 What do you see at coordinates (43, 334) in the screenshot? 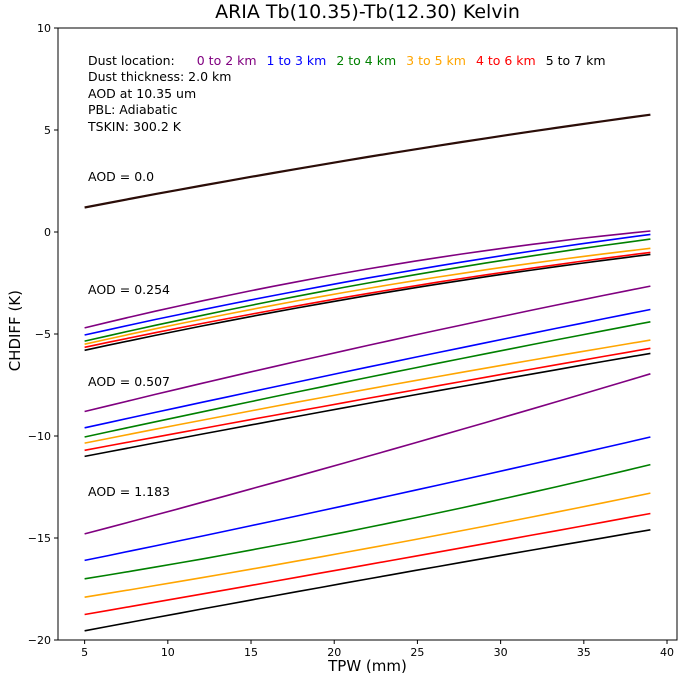
I see `y-tick-label: −5` at bounding box center [43, 334].